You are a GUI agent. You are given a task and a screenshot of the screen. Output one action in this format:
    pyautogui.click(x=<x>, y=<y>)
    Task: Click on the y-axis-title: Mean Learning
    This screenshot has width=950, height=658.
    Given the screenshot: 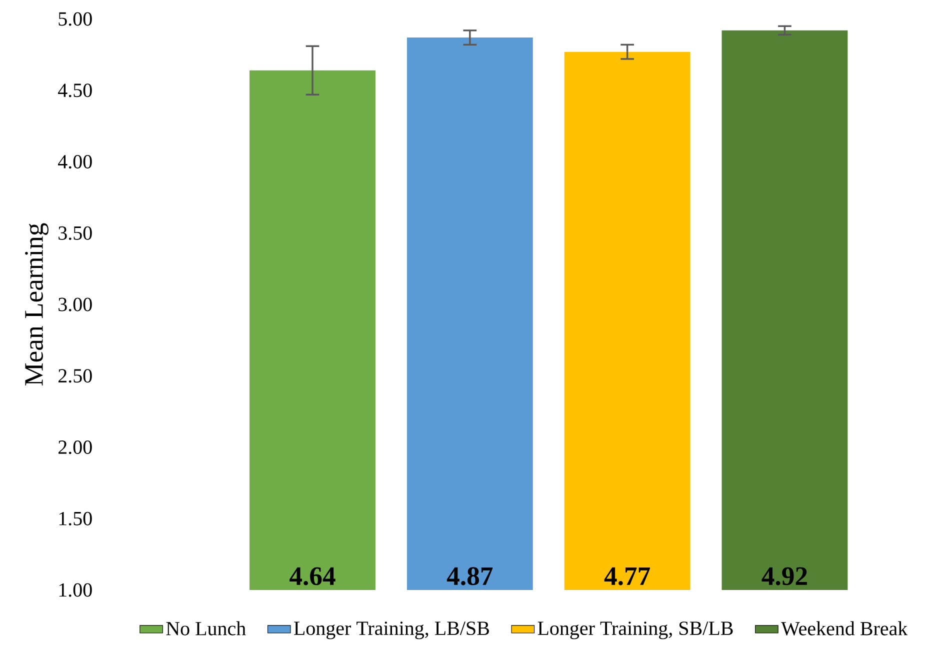 What is the action you would take?
    pyautogui.click(x=36, y=304)
    